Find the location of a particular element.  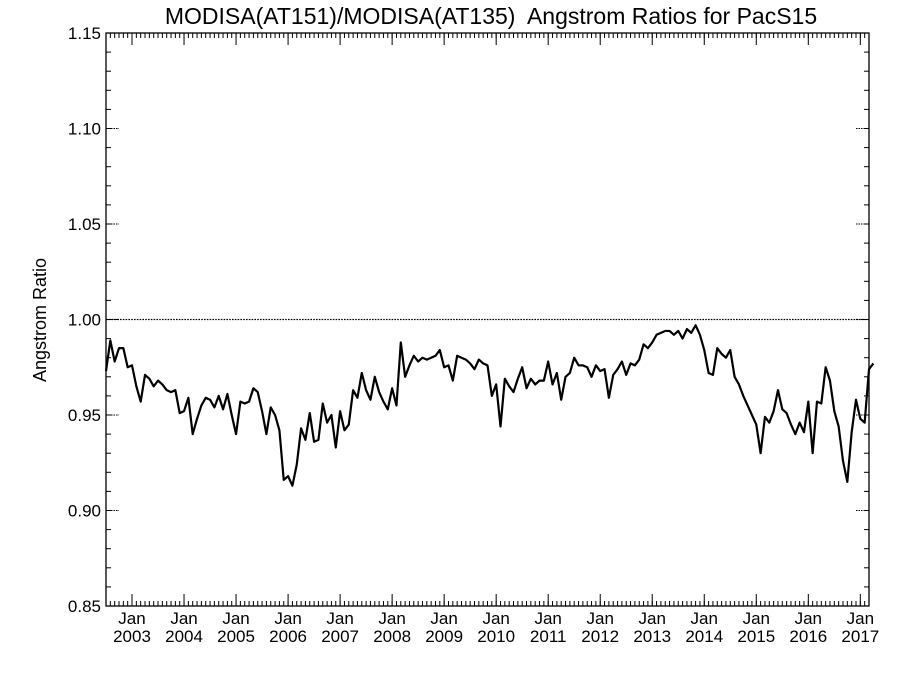

xtick-label-year: 2011 is located at coordinates (548, 636).